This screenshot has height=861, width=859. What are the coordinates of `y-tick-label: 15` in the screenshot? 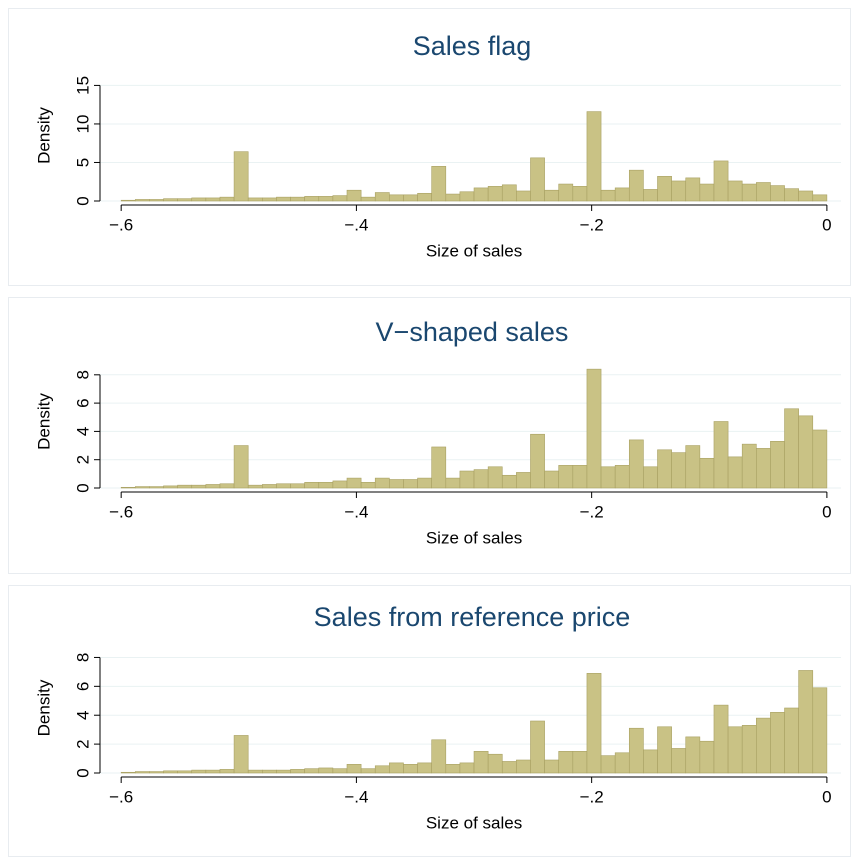 It's located at (82, 85).